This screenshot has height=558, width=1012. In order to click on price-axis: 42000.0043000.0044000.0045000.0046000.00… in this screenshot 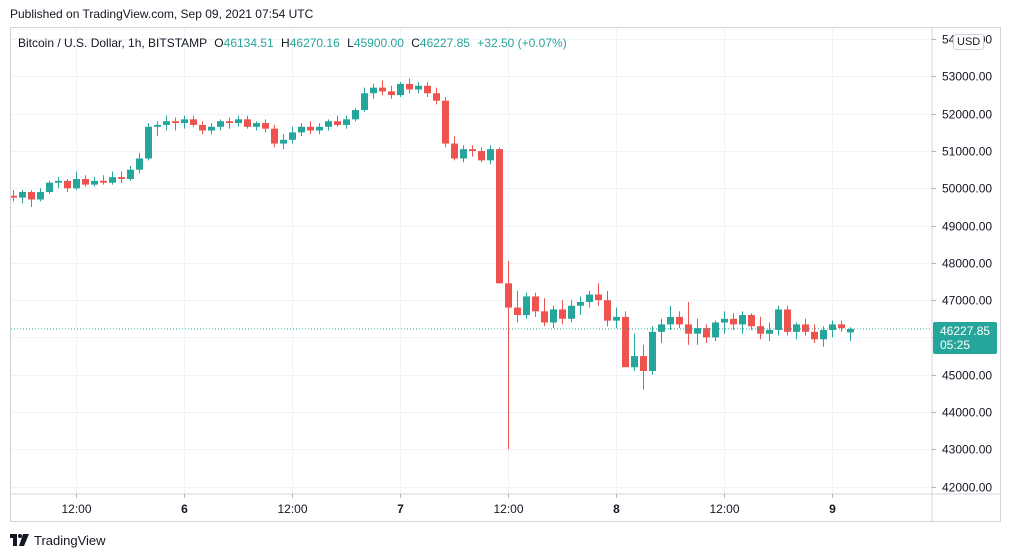, I will do `click(961, 274)`.